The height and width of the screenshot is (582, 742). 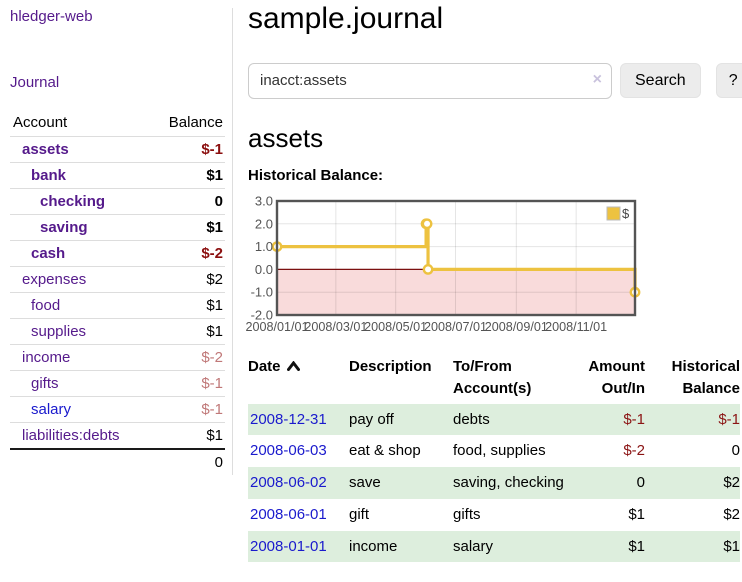 What do you see at coordinates (187, 201) in the screenshot?
I see `account-balance: 0` at bounding box center [187, 201].